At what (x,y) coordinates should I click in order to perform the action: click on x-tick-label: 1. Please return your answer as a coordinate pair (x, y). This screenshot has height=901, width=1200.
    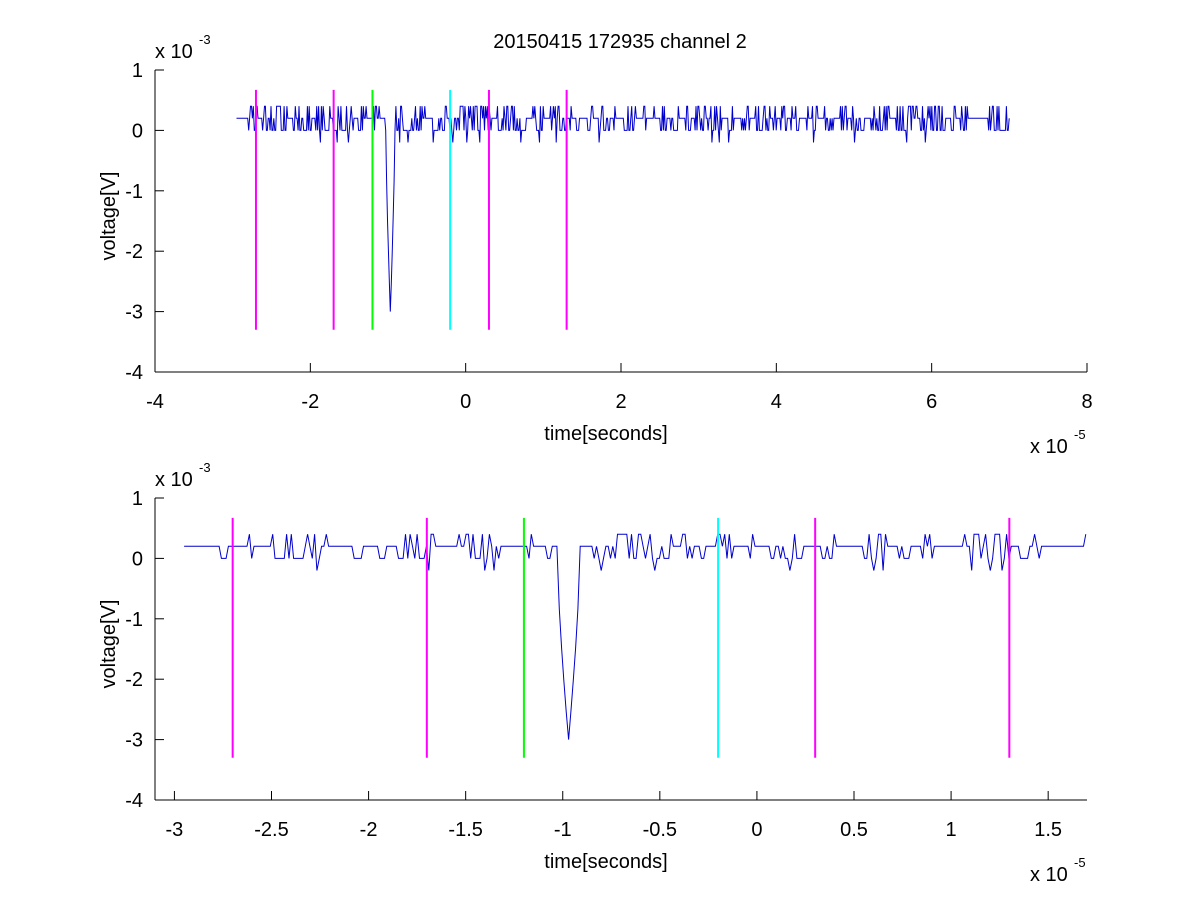
    Looking at the image, I should click on (951, 830).